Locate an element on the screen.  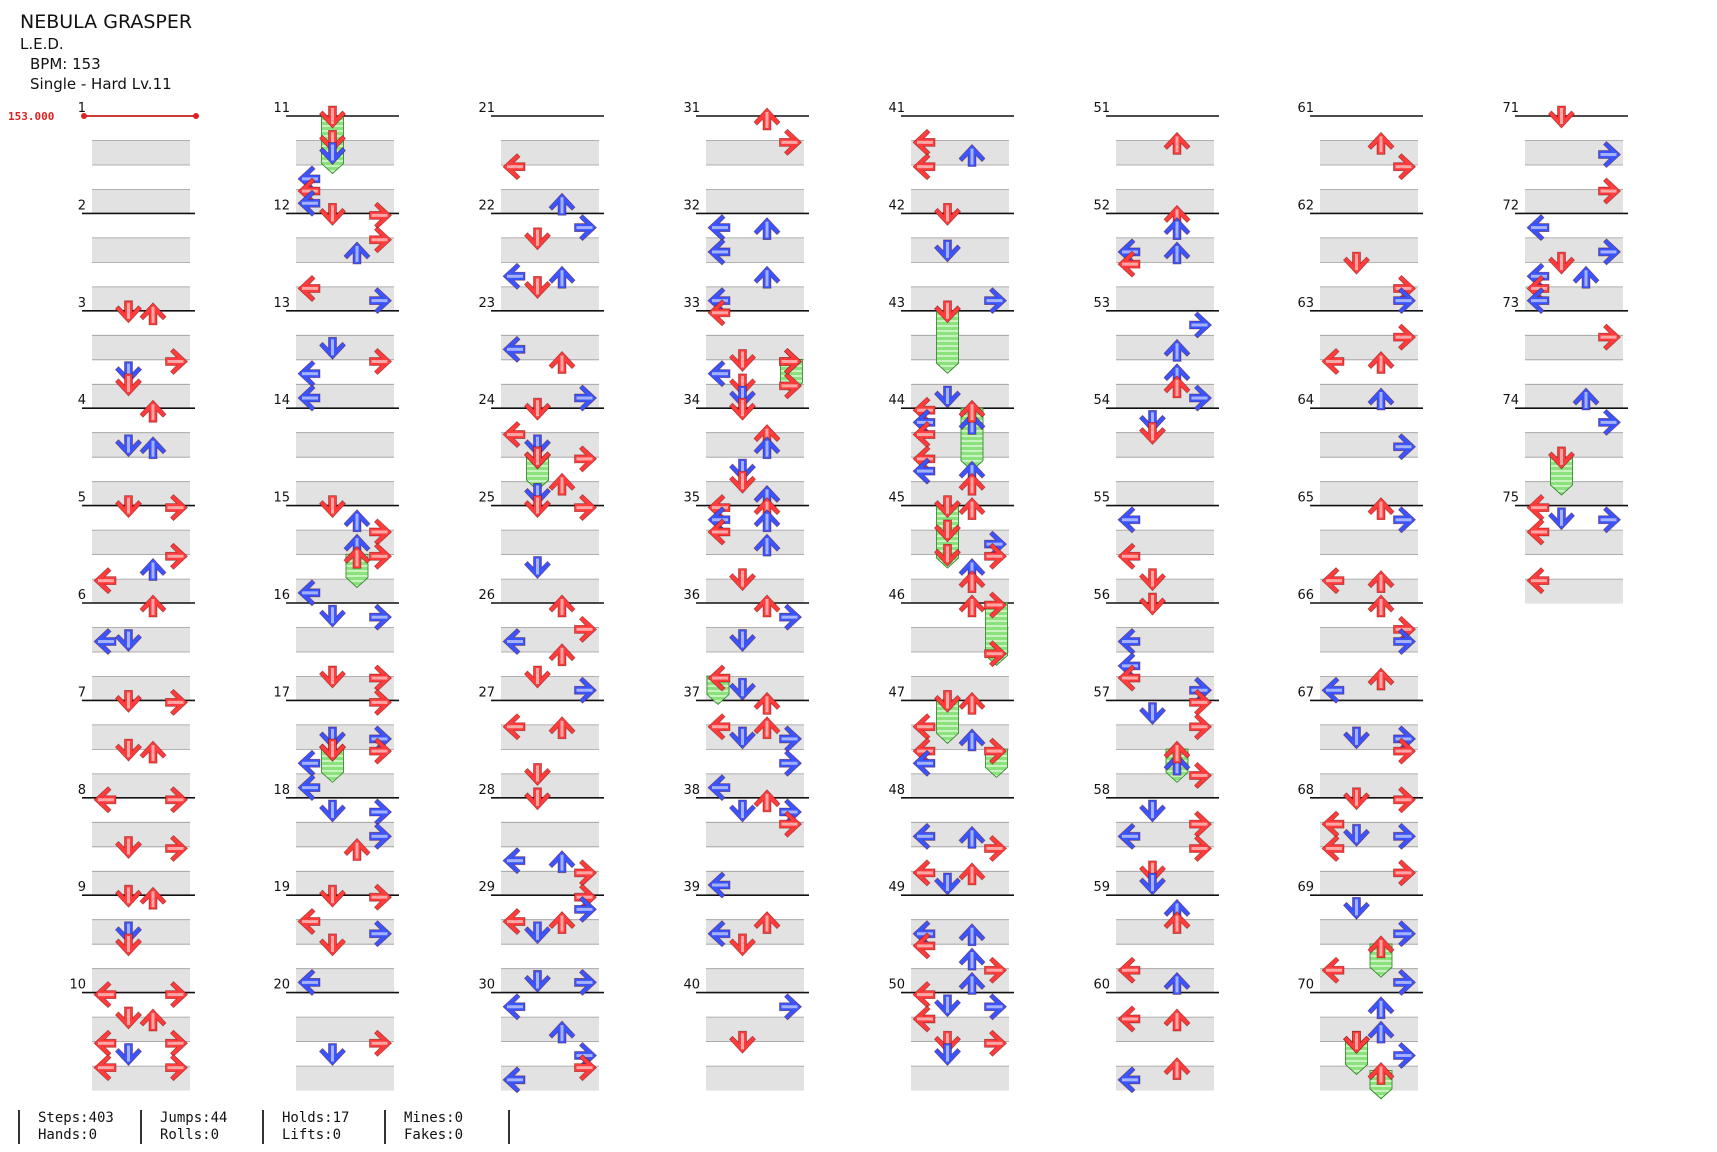
measure-label: 36 is located at coordinates (691, 595).